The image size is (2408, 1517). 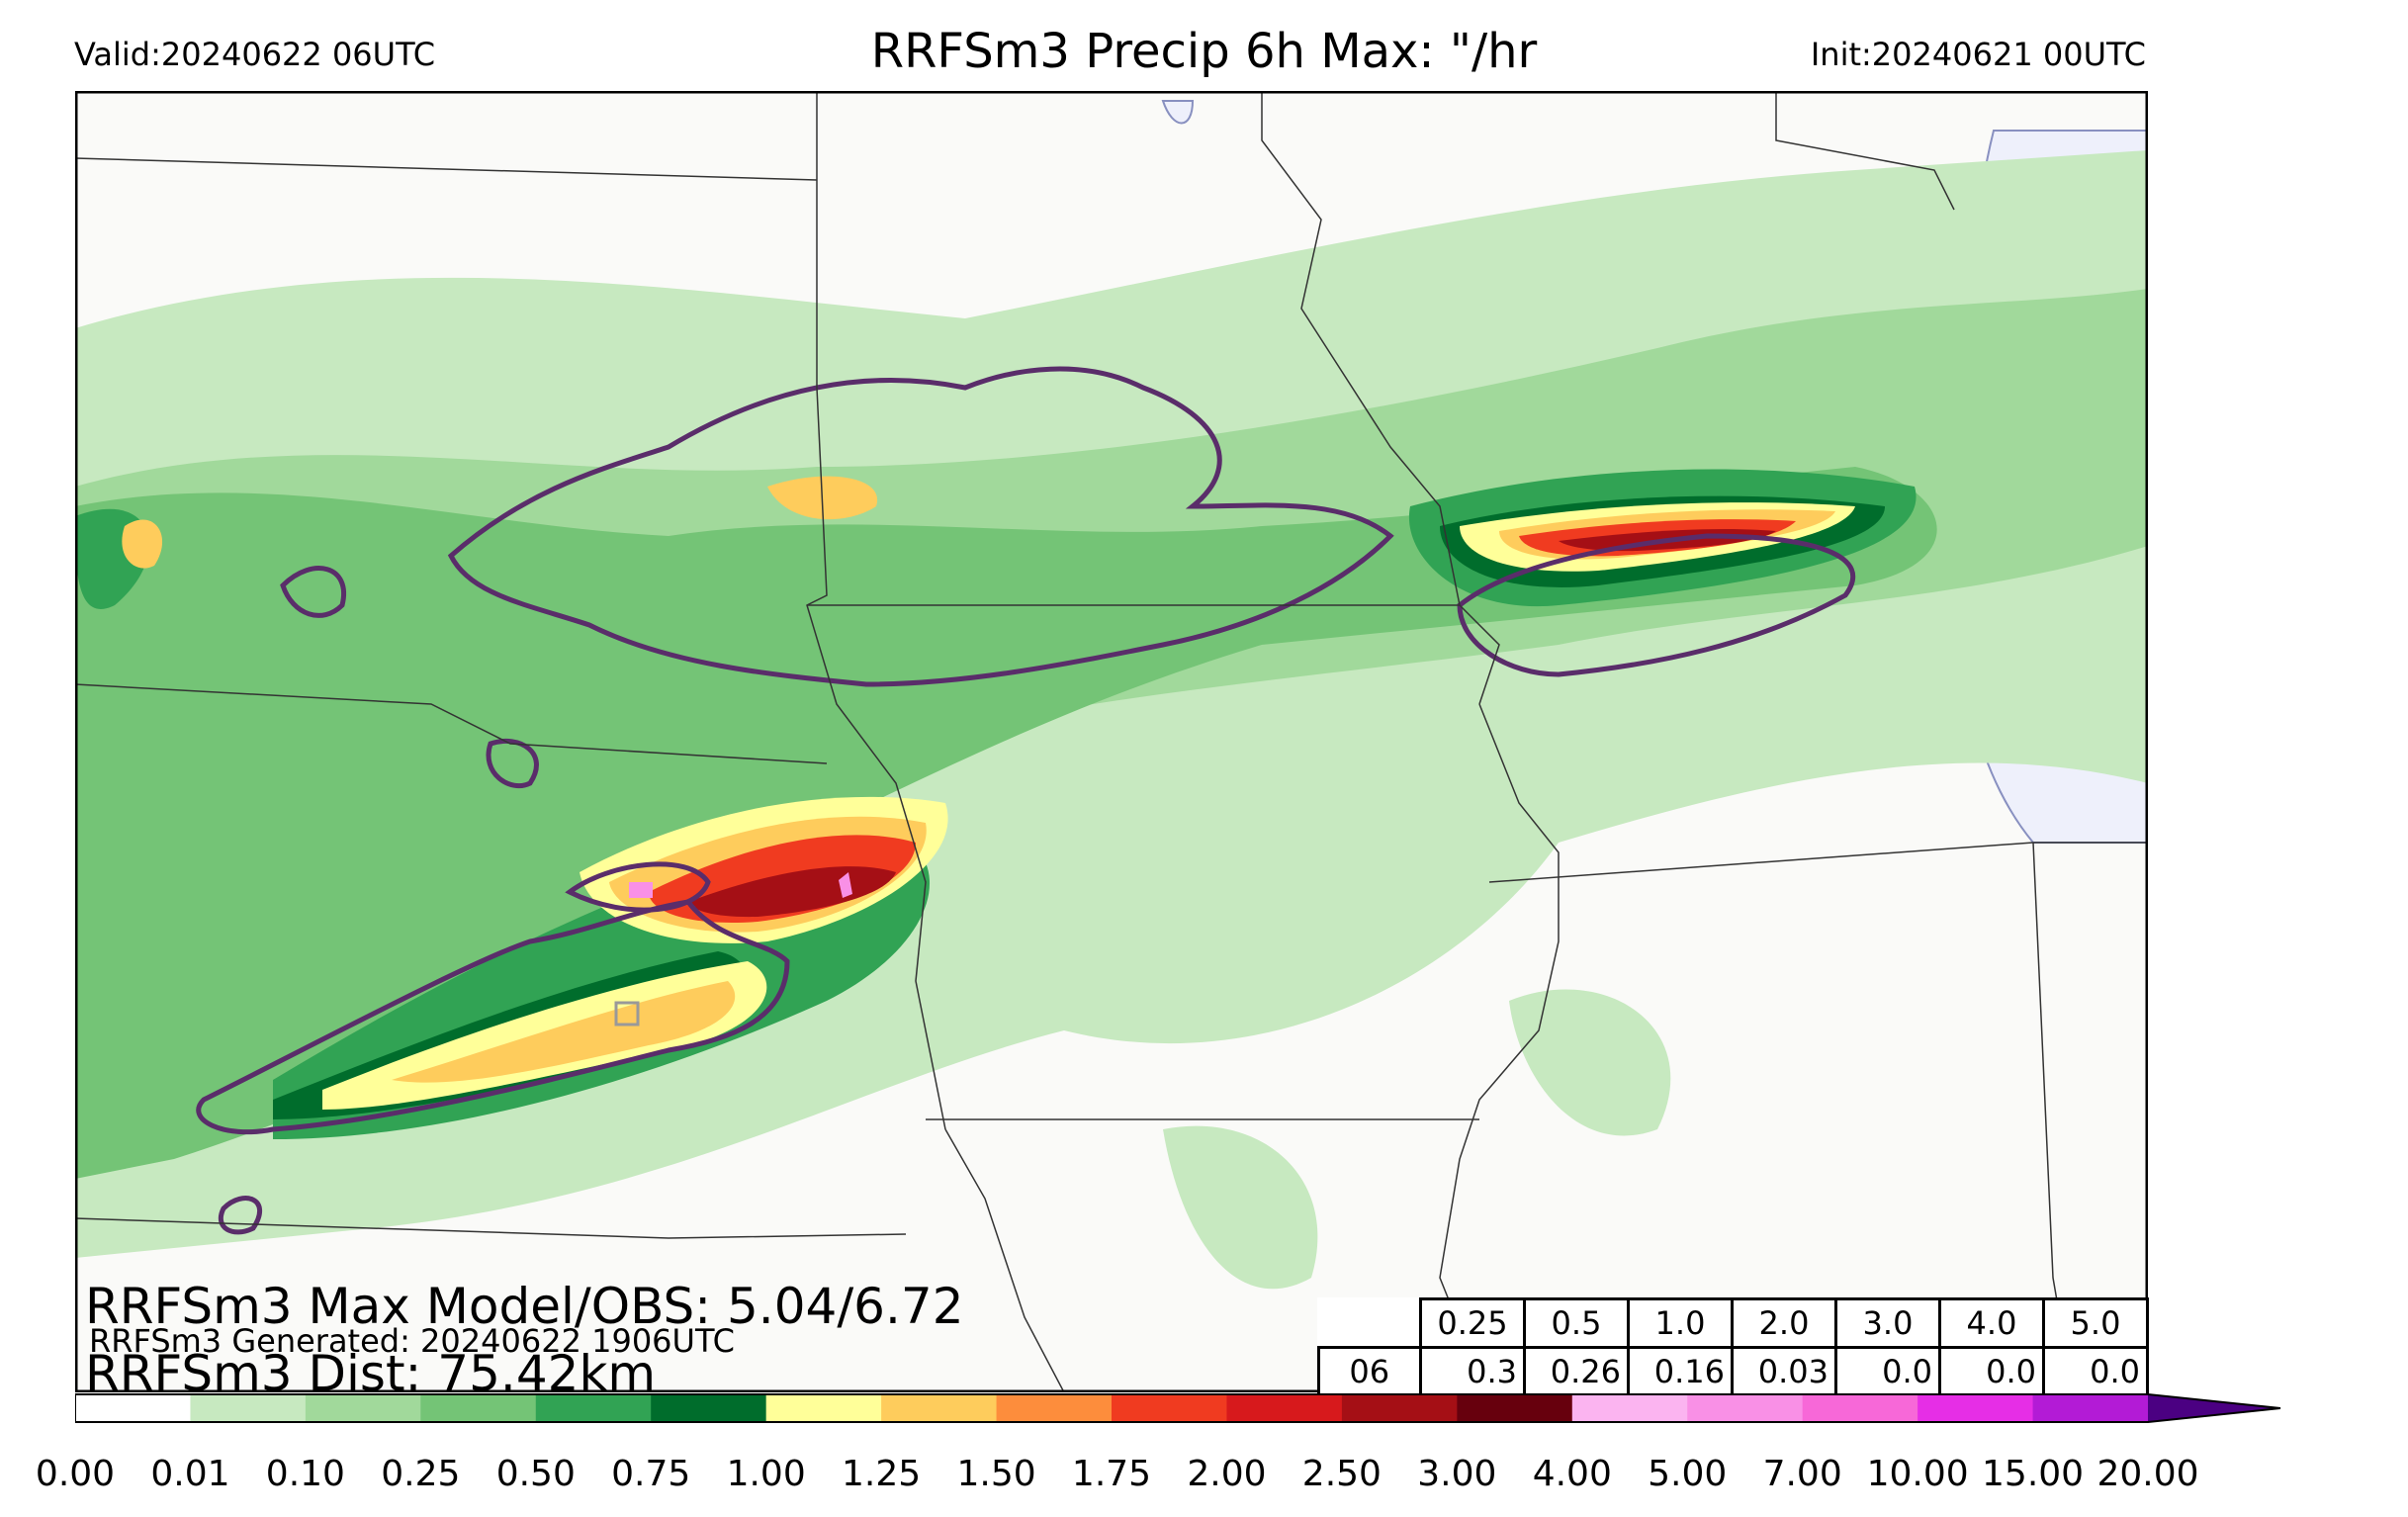 I want to click on colorbar-tick-label: 0.00, so click(x=75, y=1474).